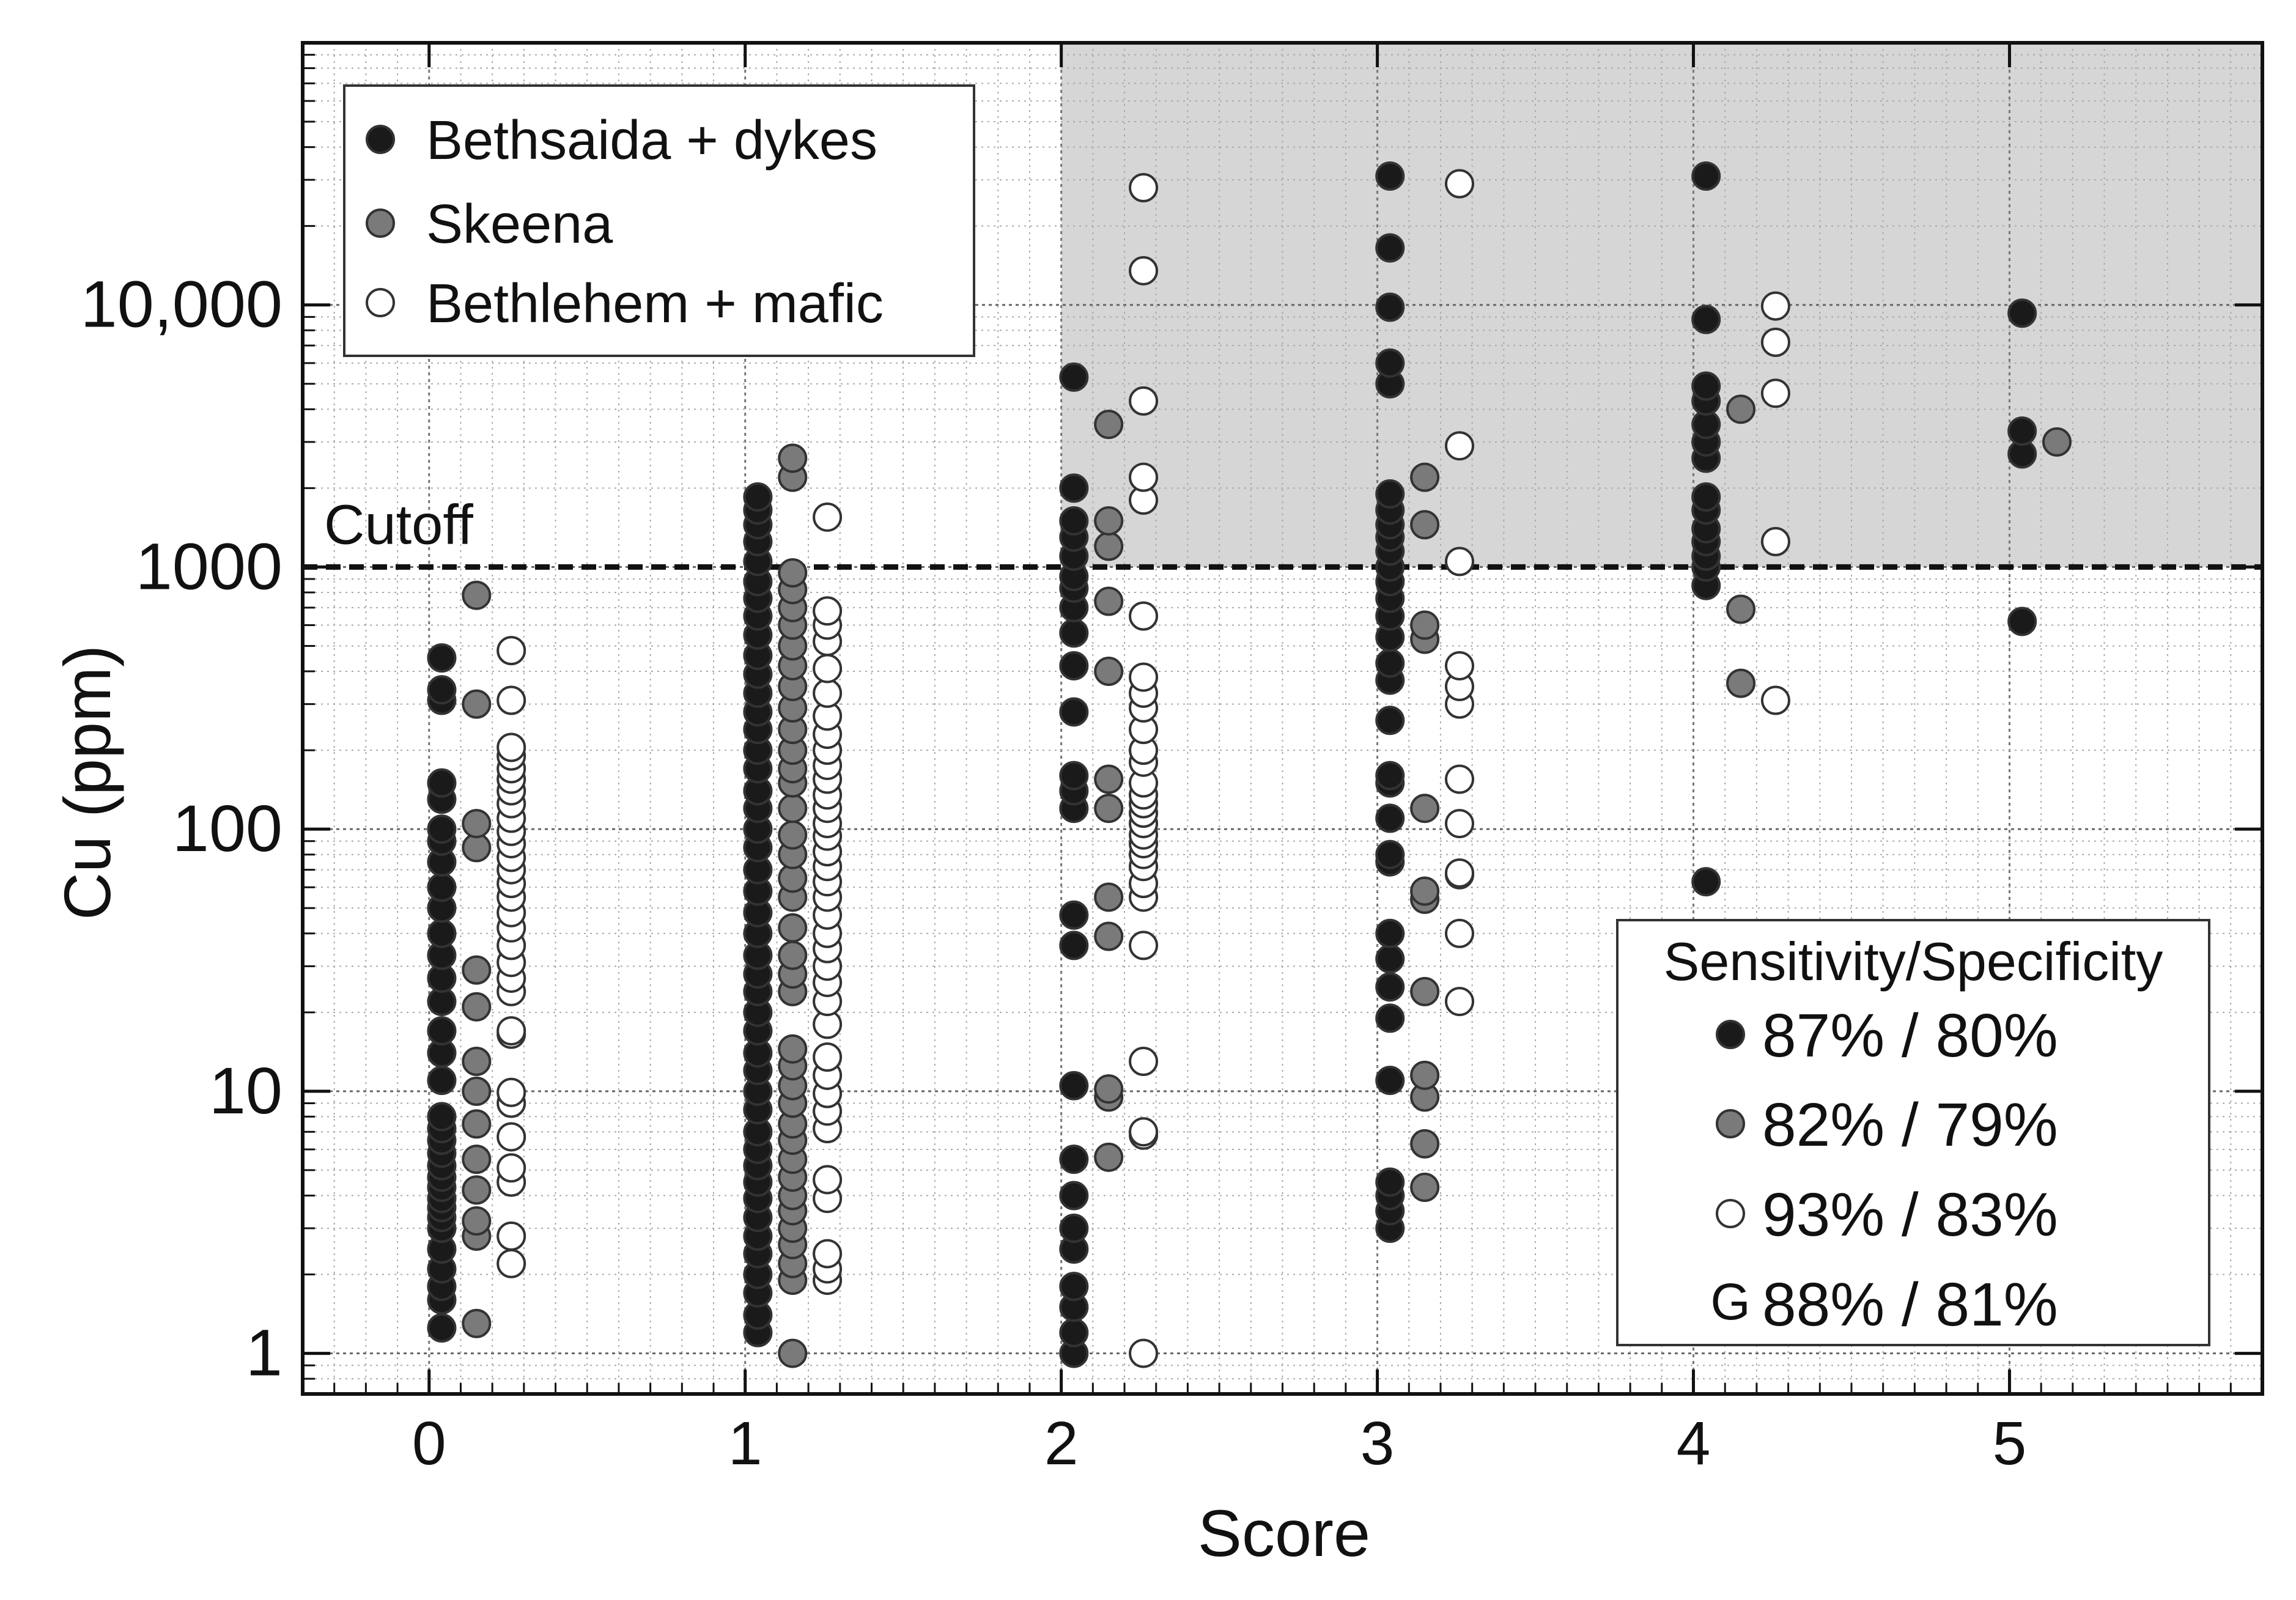 This screenshot has width=2296, height=1600. What do you see at coordinates (380, 223) in the screenshot?
I see `legend-marker-skeena` at bounding box center [380, 223].